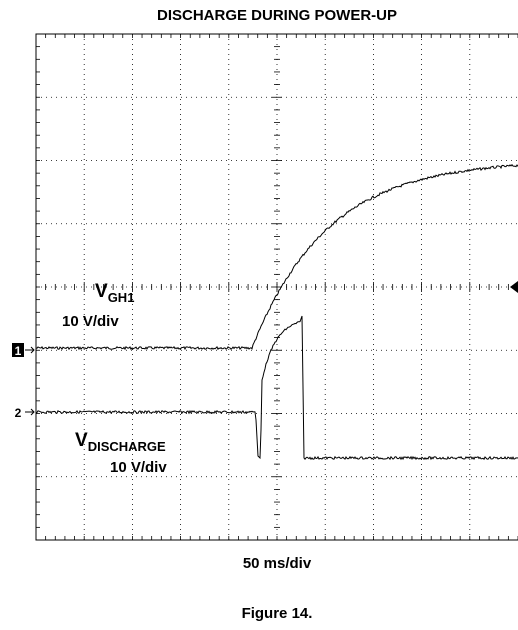  I want to click on channel-1-name: V, so click(101, 291).